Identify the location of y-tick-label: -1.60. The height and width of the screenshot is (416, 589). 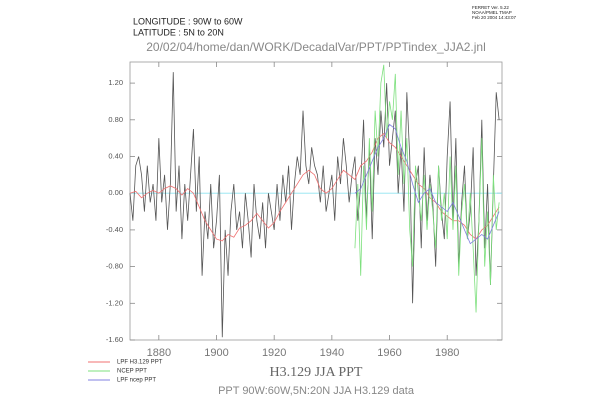
(114, 339).